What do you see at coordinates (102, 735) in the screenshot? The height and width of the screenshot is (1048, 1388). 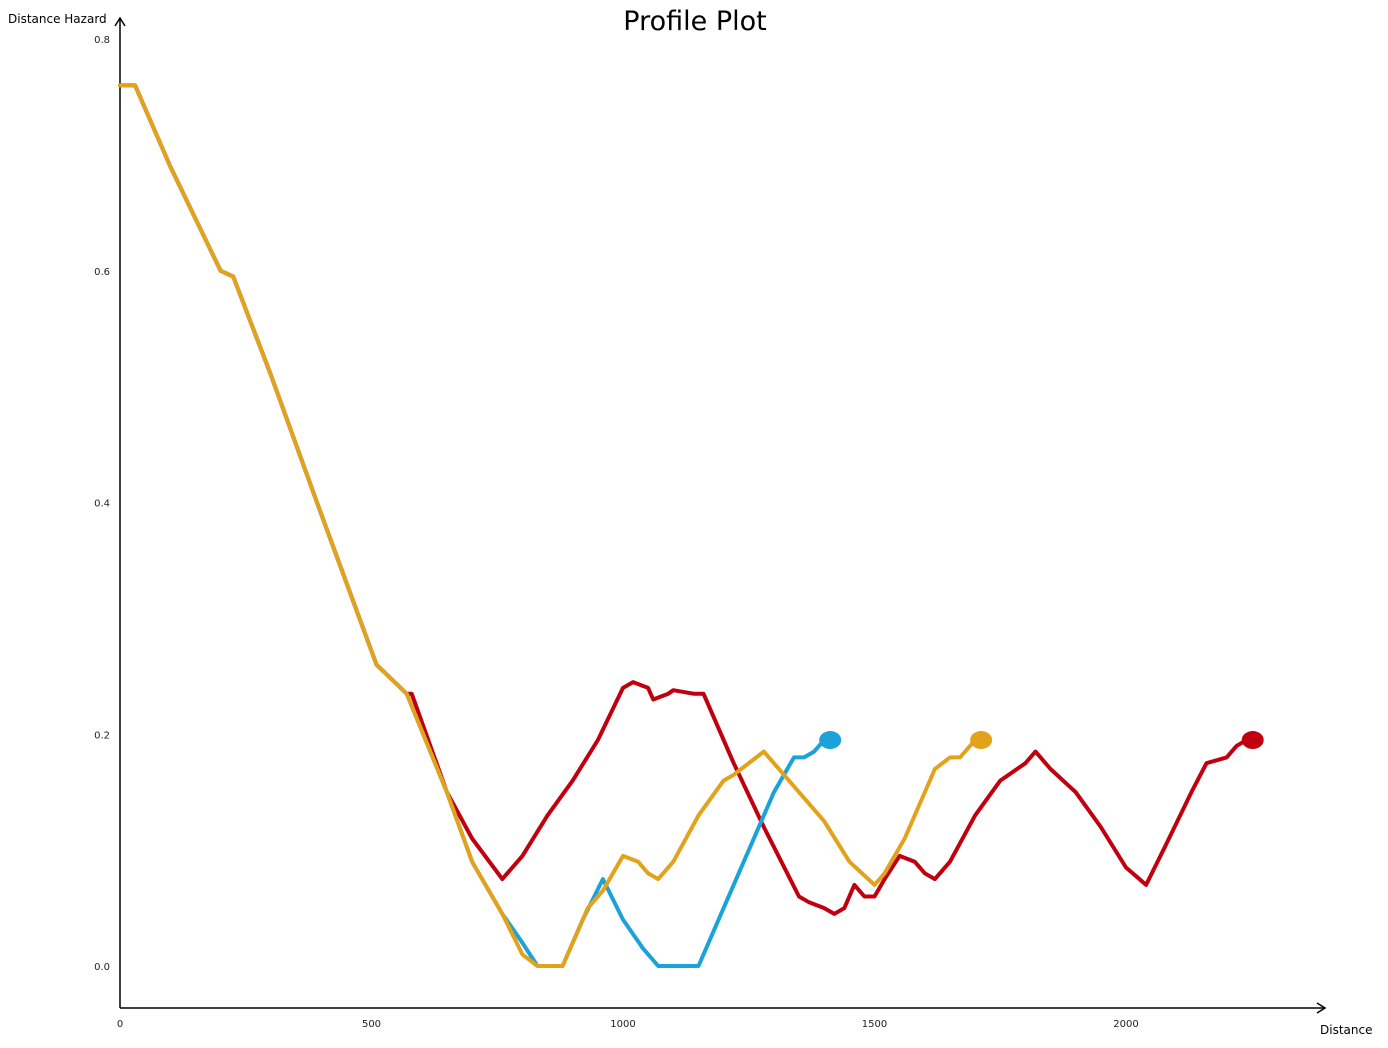 I see `y-tick-label: 0.2` at bounding box center [102, 735].